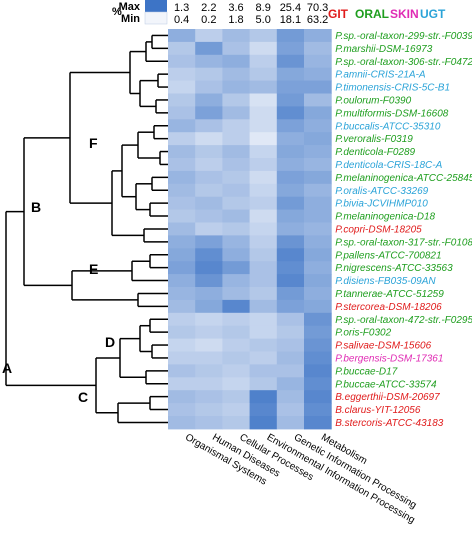 The height and width of the screenshot is (535, 472). I want to click on clade-label-e: E, so click(93, 269).